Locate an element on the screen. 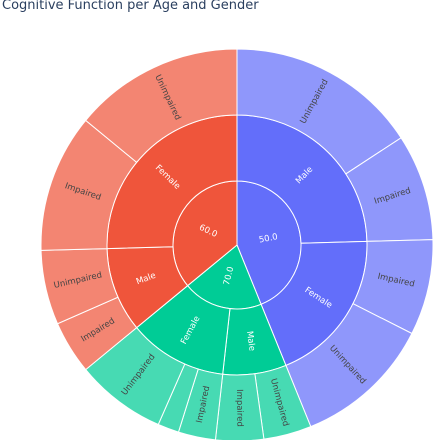 The image size is (434, 440). chart-title: Cognitive Function per Age and Gender is located at coordinates (130, 6).